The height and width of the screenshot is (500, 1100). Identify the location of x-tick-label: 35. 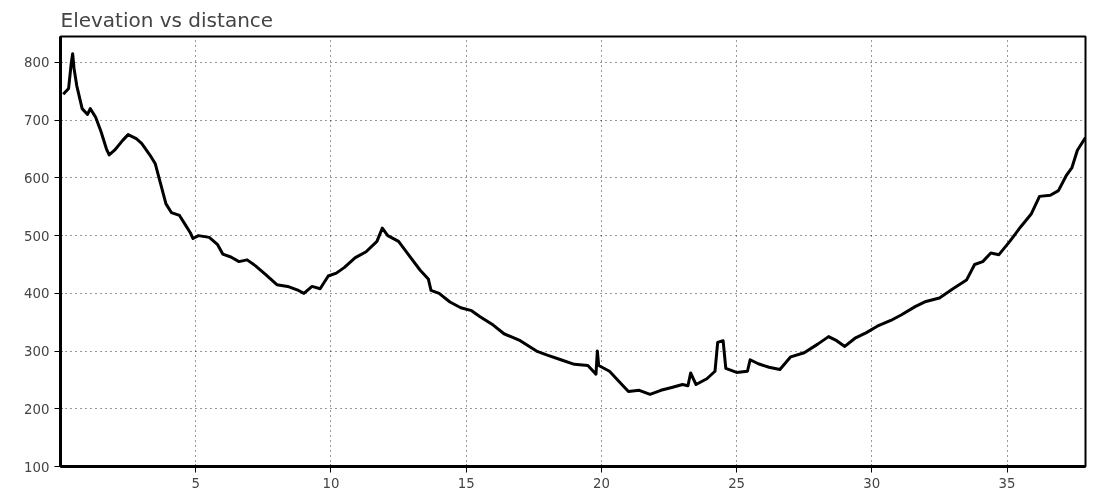
(1007, 483).